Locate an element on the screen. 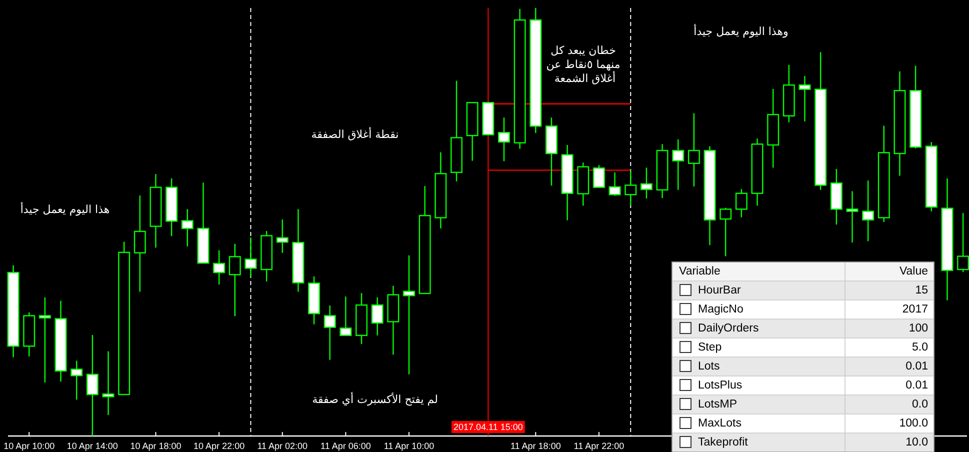  text: 0.0 is located at coordinates (920, 404).